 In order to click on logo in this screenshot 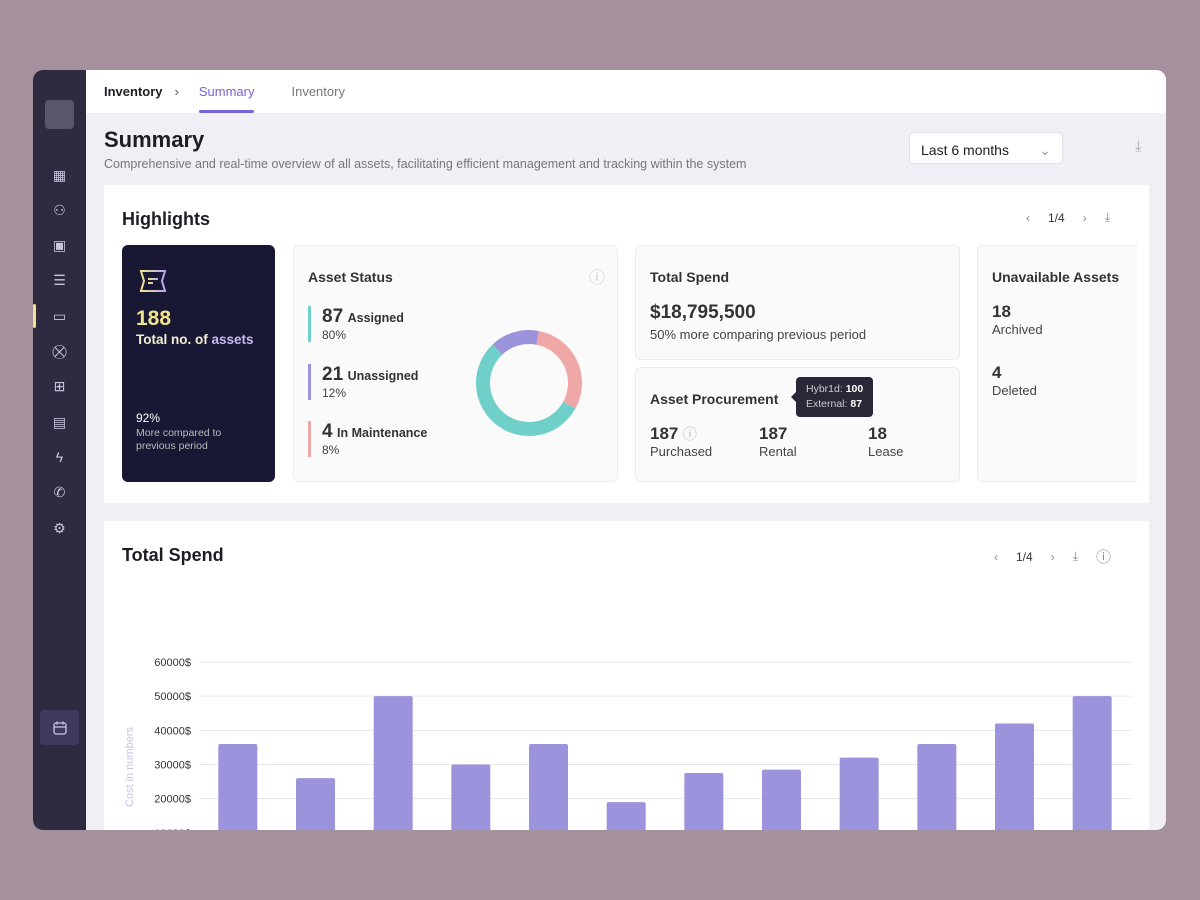, I will do `click(59, 114)`.